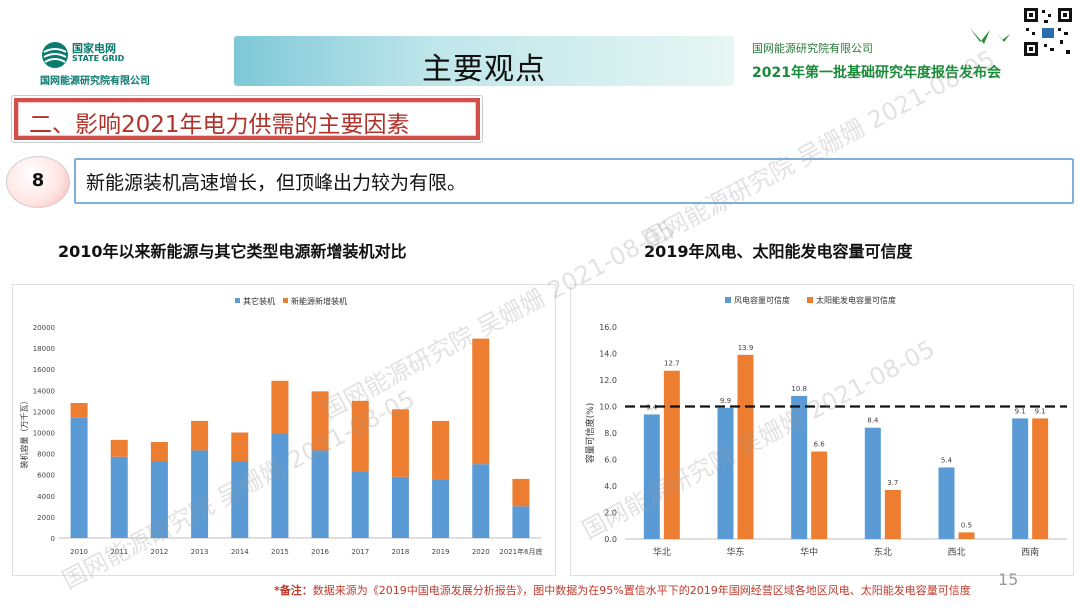 The width and height of the screenshot is (1080, 608). I want to click on x-tick-label: 2021年6月底, so click(520, 551).